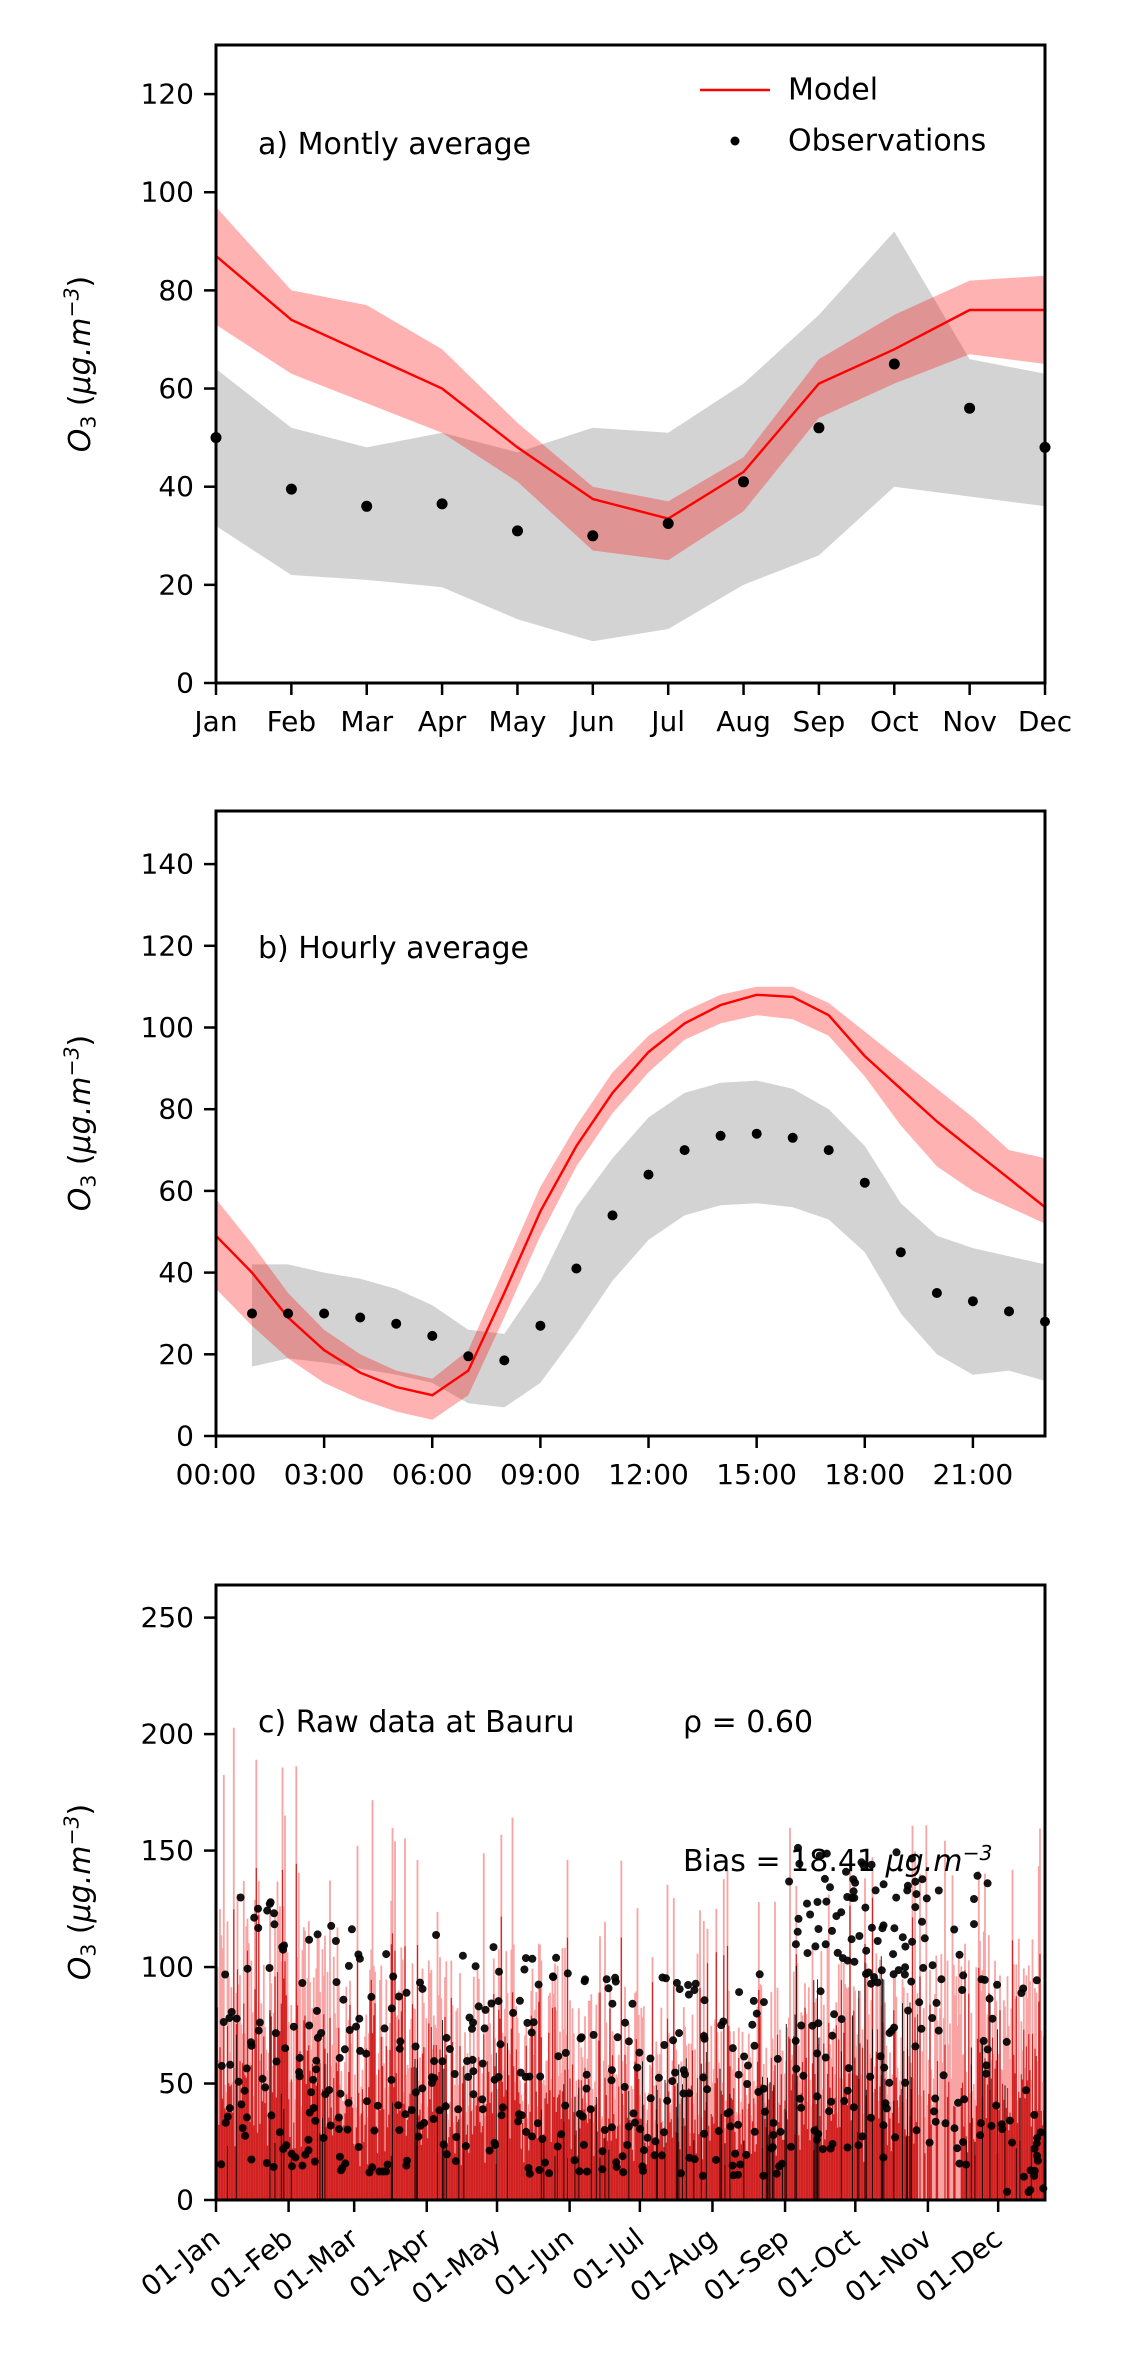 The width and height of the screenshot is (1122, 2362). What do you see at coordinates (748, 1722) in the screenshot?
I see `rho-annotation: ρ = 0.60` at bounding box center [748, 1722].